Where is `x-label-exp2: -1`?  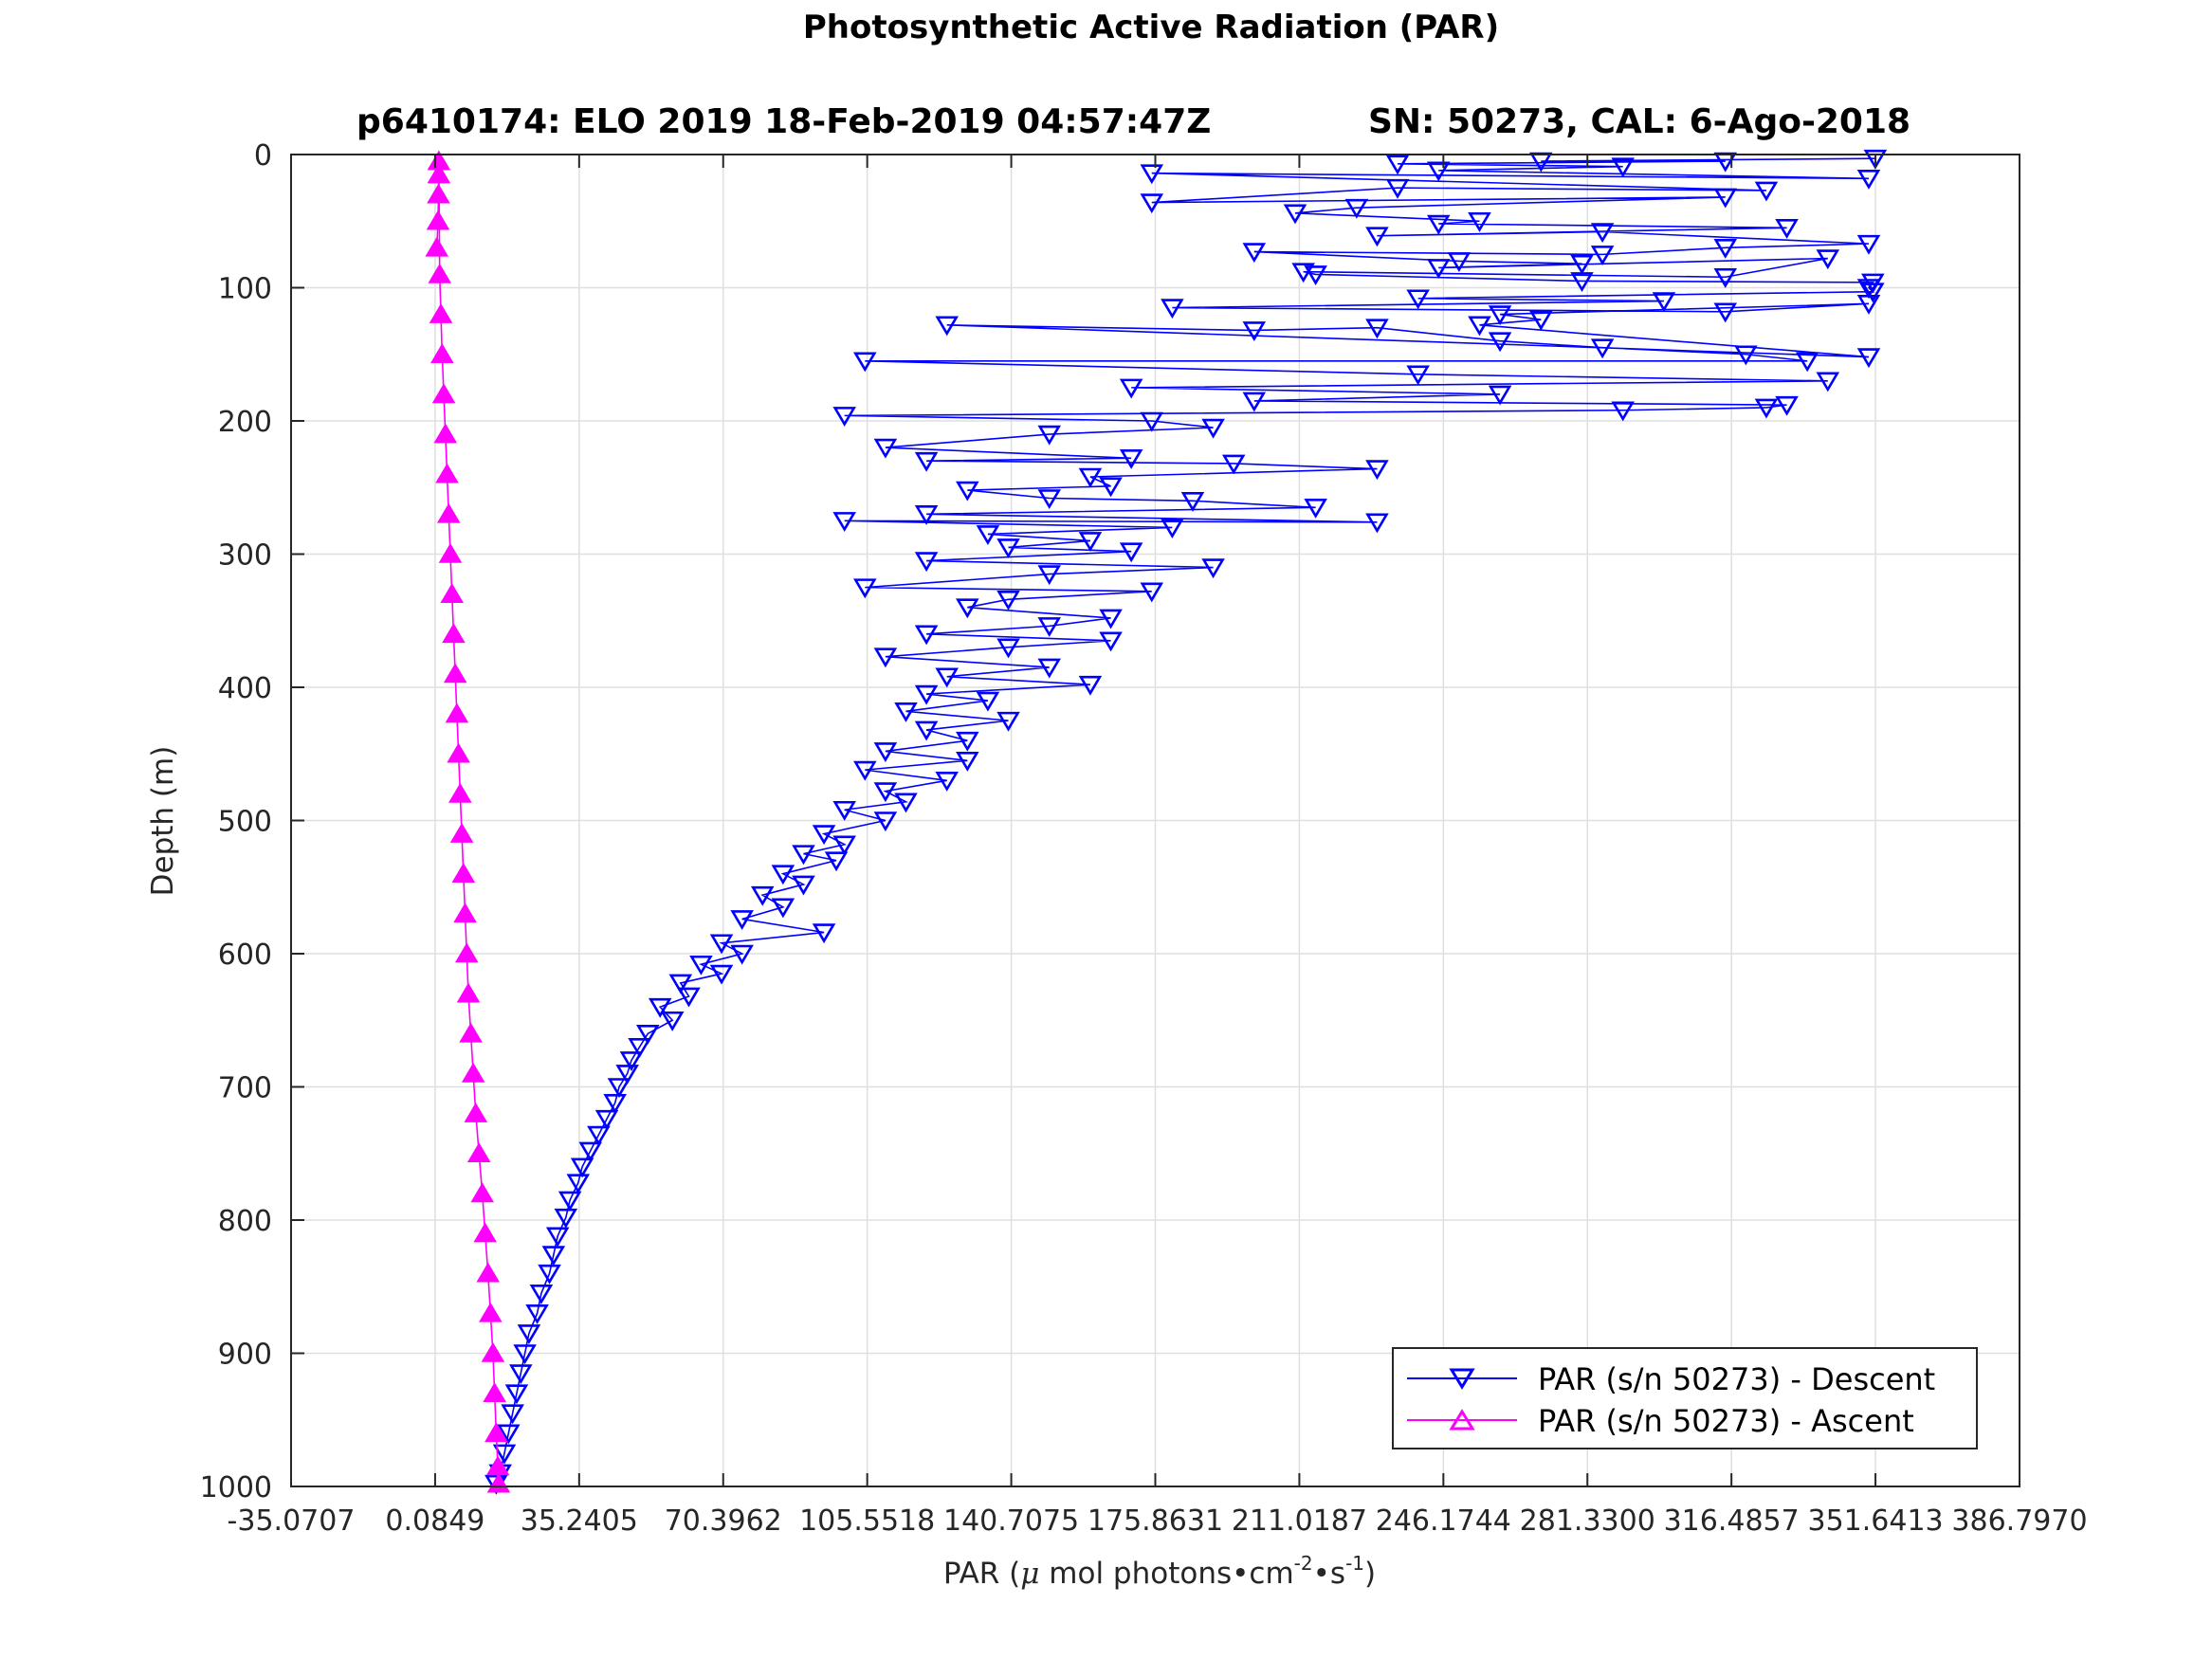
x-label-exp2: -1 is located at coordinates (1354, 1563).